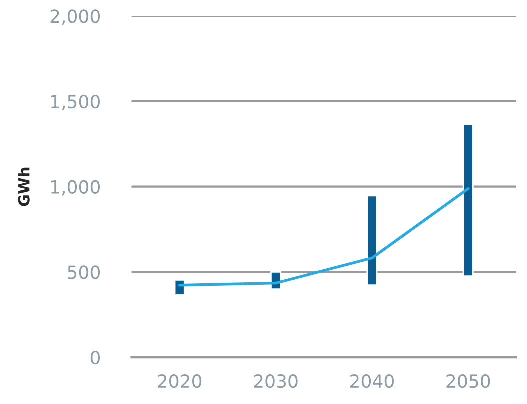 This screenshot has width=527, height=404. Describe the element at coordinates (468, 381) in the screenshot. I see `x-tick-label: 2050` at that location.